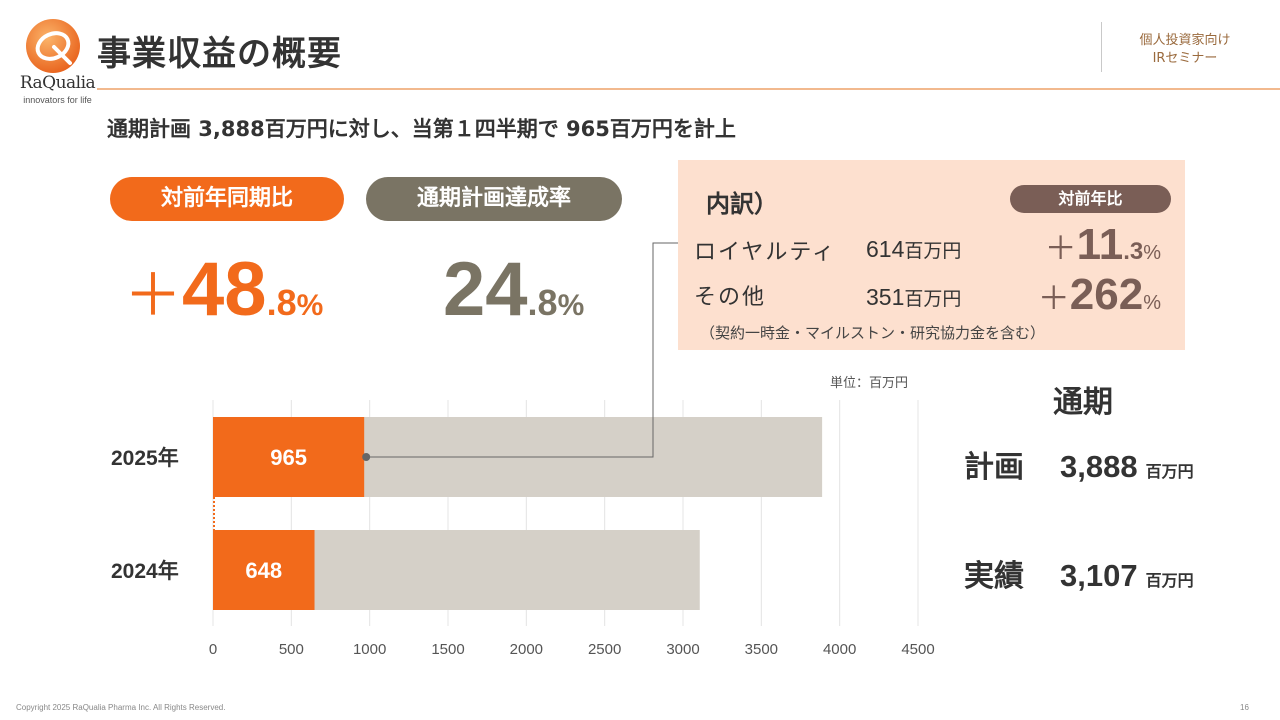  Describe the element at coordinates (227, 199) in the screenshot. I see `yoy-pill: 対前年同期比` at that location.